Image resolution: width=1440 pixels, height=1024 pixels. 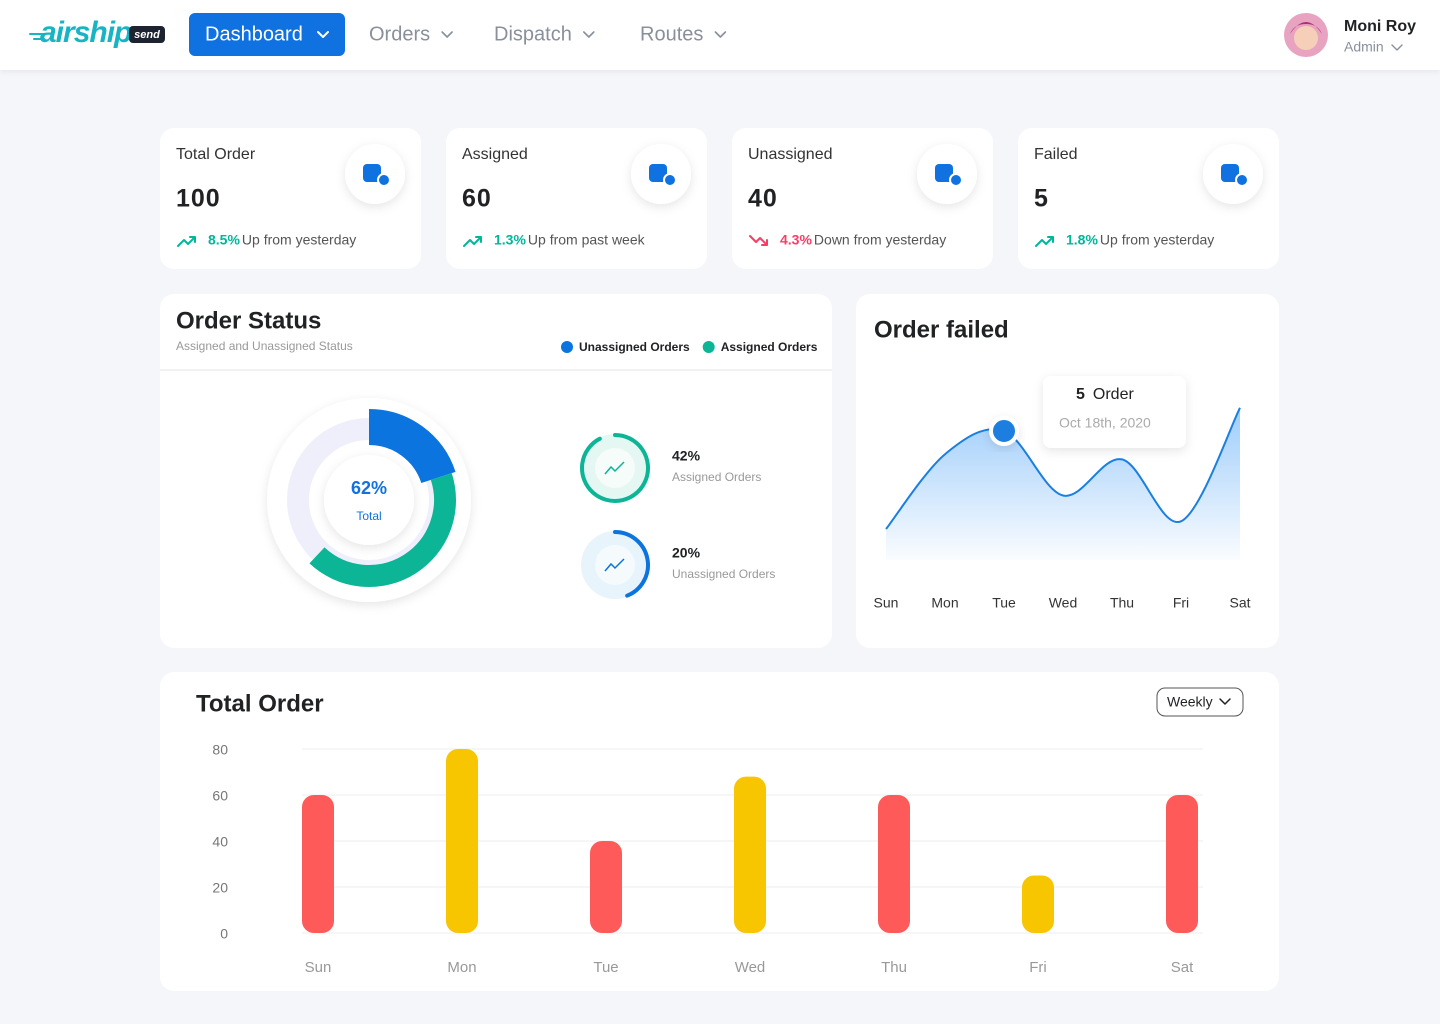 I want to click on nav-button-active, so click(x=267, y=34).